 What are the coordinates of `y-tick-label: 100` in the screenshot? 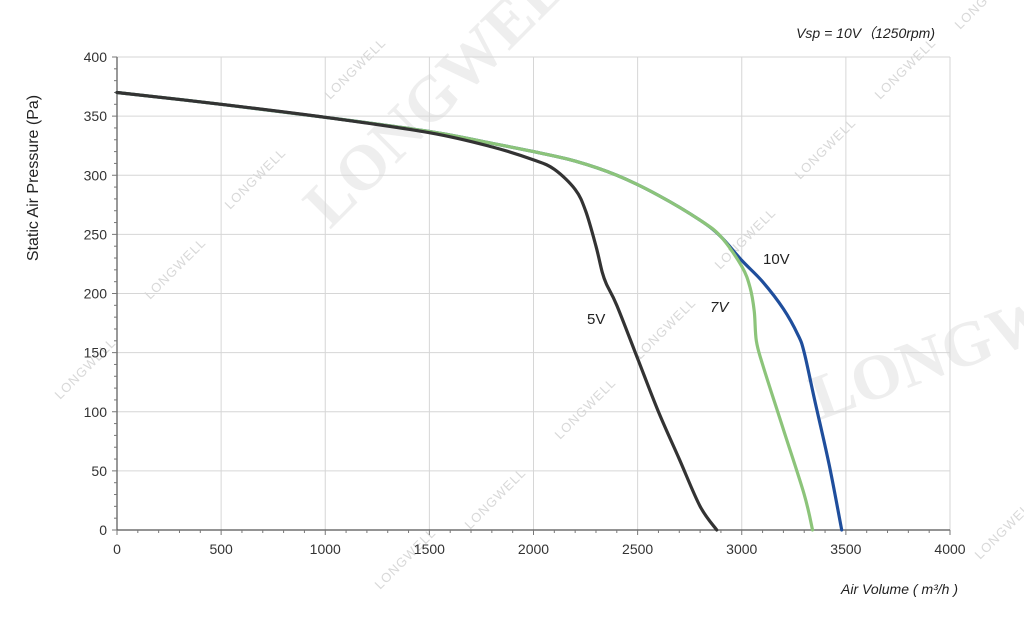 It's located at (96, 412).